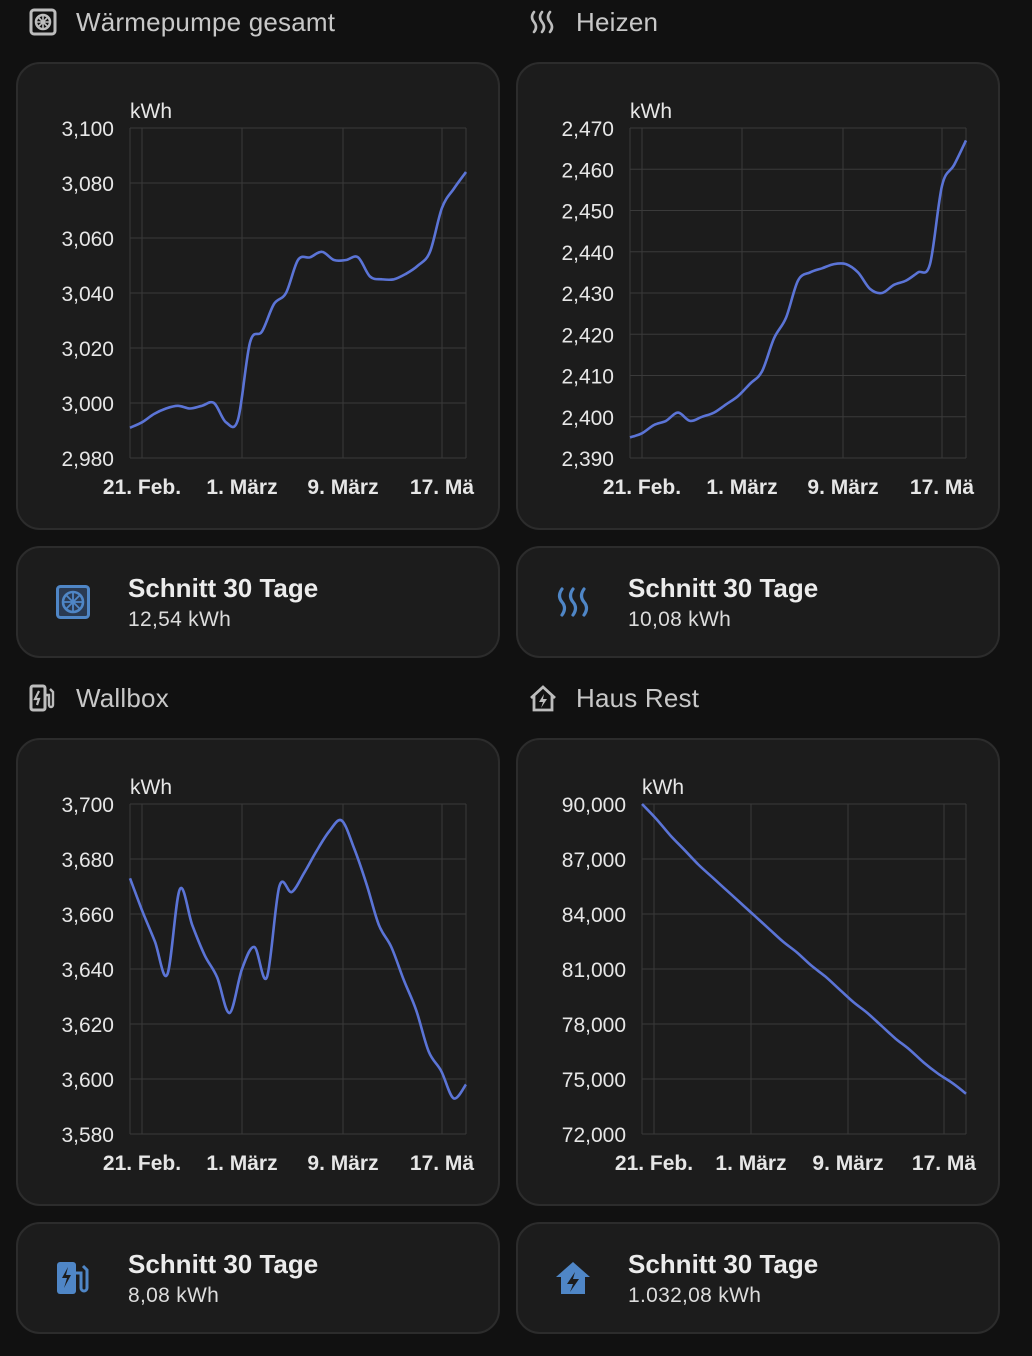  What do you see at coordinates (594, 860) in the screenshot?
I see `y-tick-label: 87,000` at bounding box center [594, 860].